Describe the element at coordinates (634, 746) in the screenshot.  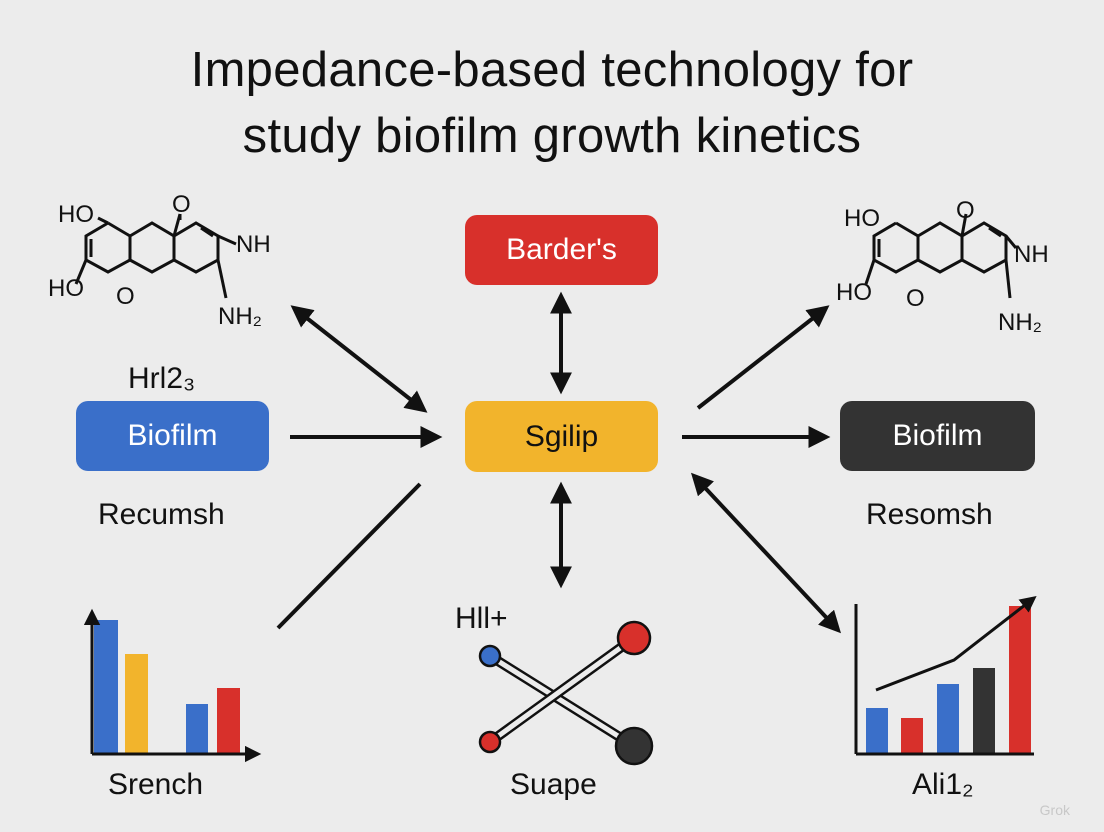
I see `atom-dark` at that location.